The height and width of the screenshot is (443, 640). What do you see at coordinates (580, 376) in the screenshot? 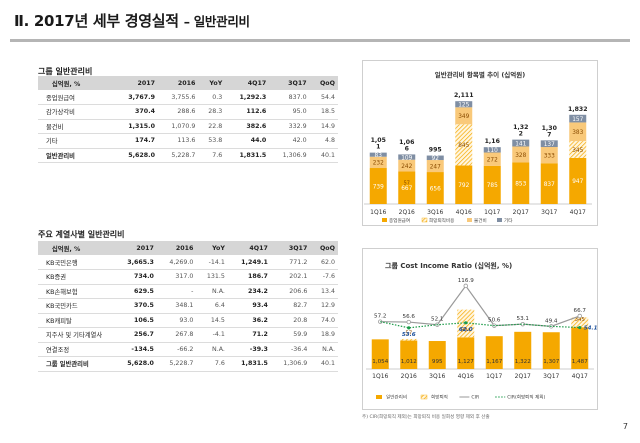
I see `x-tick-label: 4Q17` at bounding box center [580, 376].